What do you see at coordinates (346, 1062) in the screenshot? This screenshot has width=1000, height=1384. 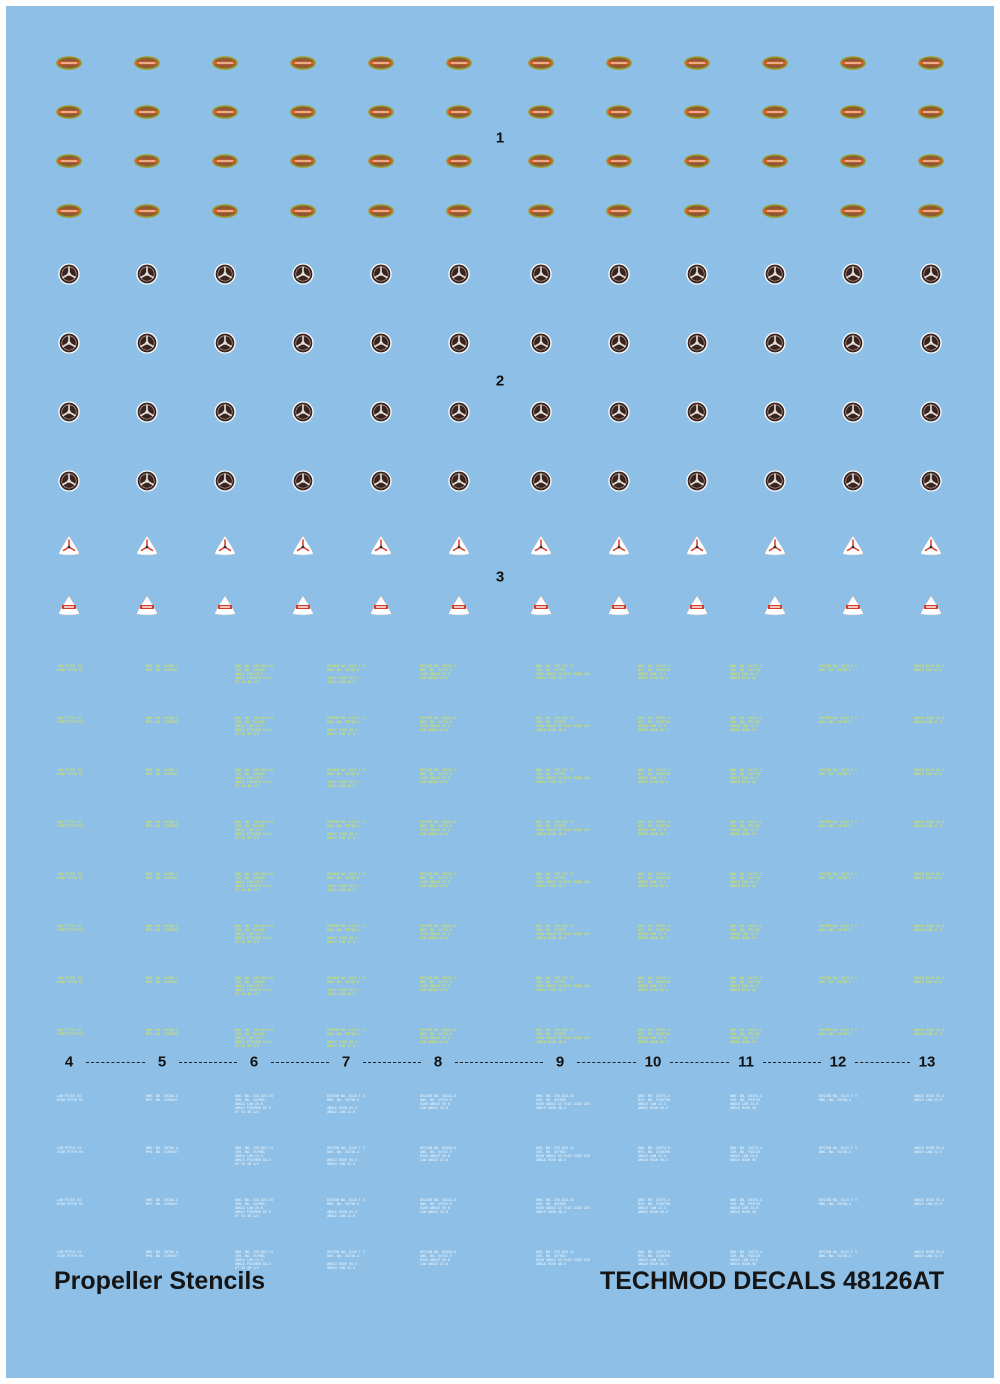 I see `stencil-number: 7` at bounding box center [346, 1062].